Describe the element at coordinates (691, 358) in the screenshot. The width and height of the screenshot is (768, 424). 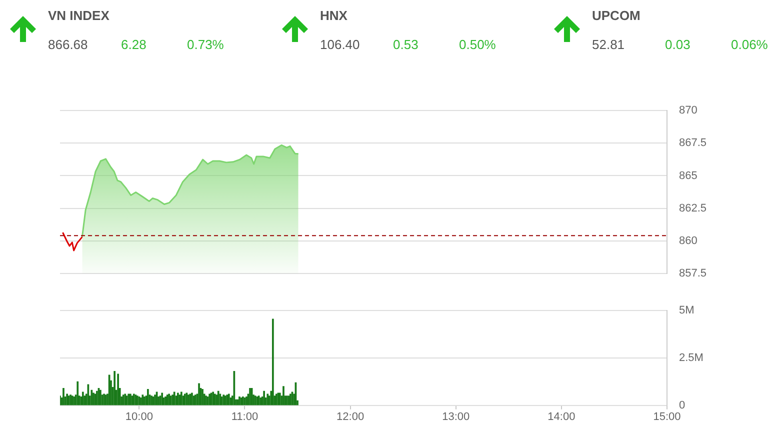
I see `y-tick-label: 2.5M` at that location.